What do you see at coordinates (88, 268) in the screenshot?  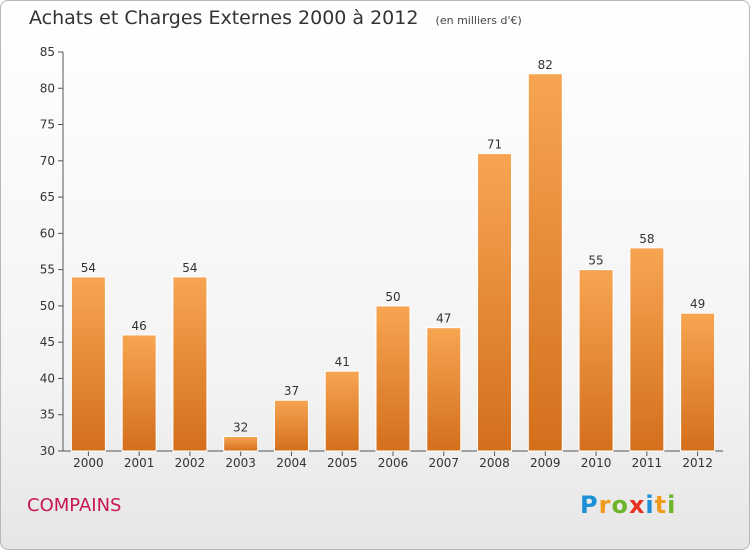 I see `data-label-2000: 54` at bounding box center [88, 268].